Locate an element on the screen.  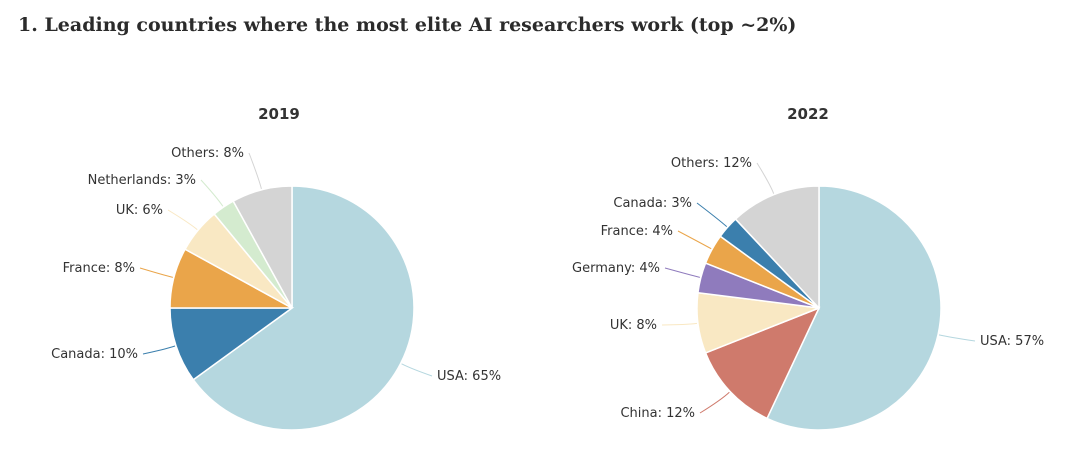
leader-line-usa-2019 is located at coordinates (417, 370).